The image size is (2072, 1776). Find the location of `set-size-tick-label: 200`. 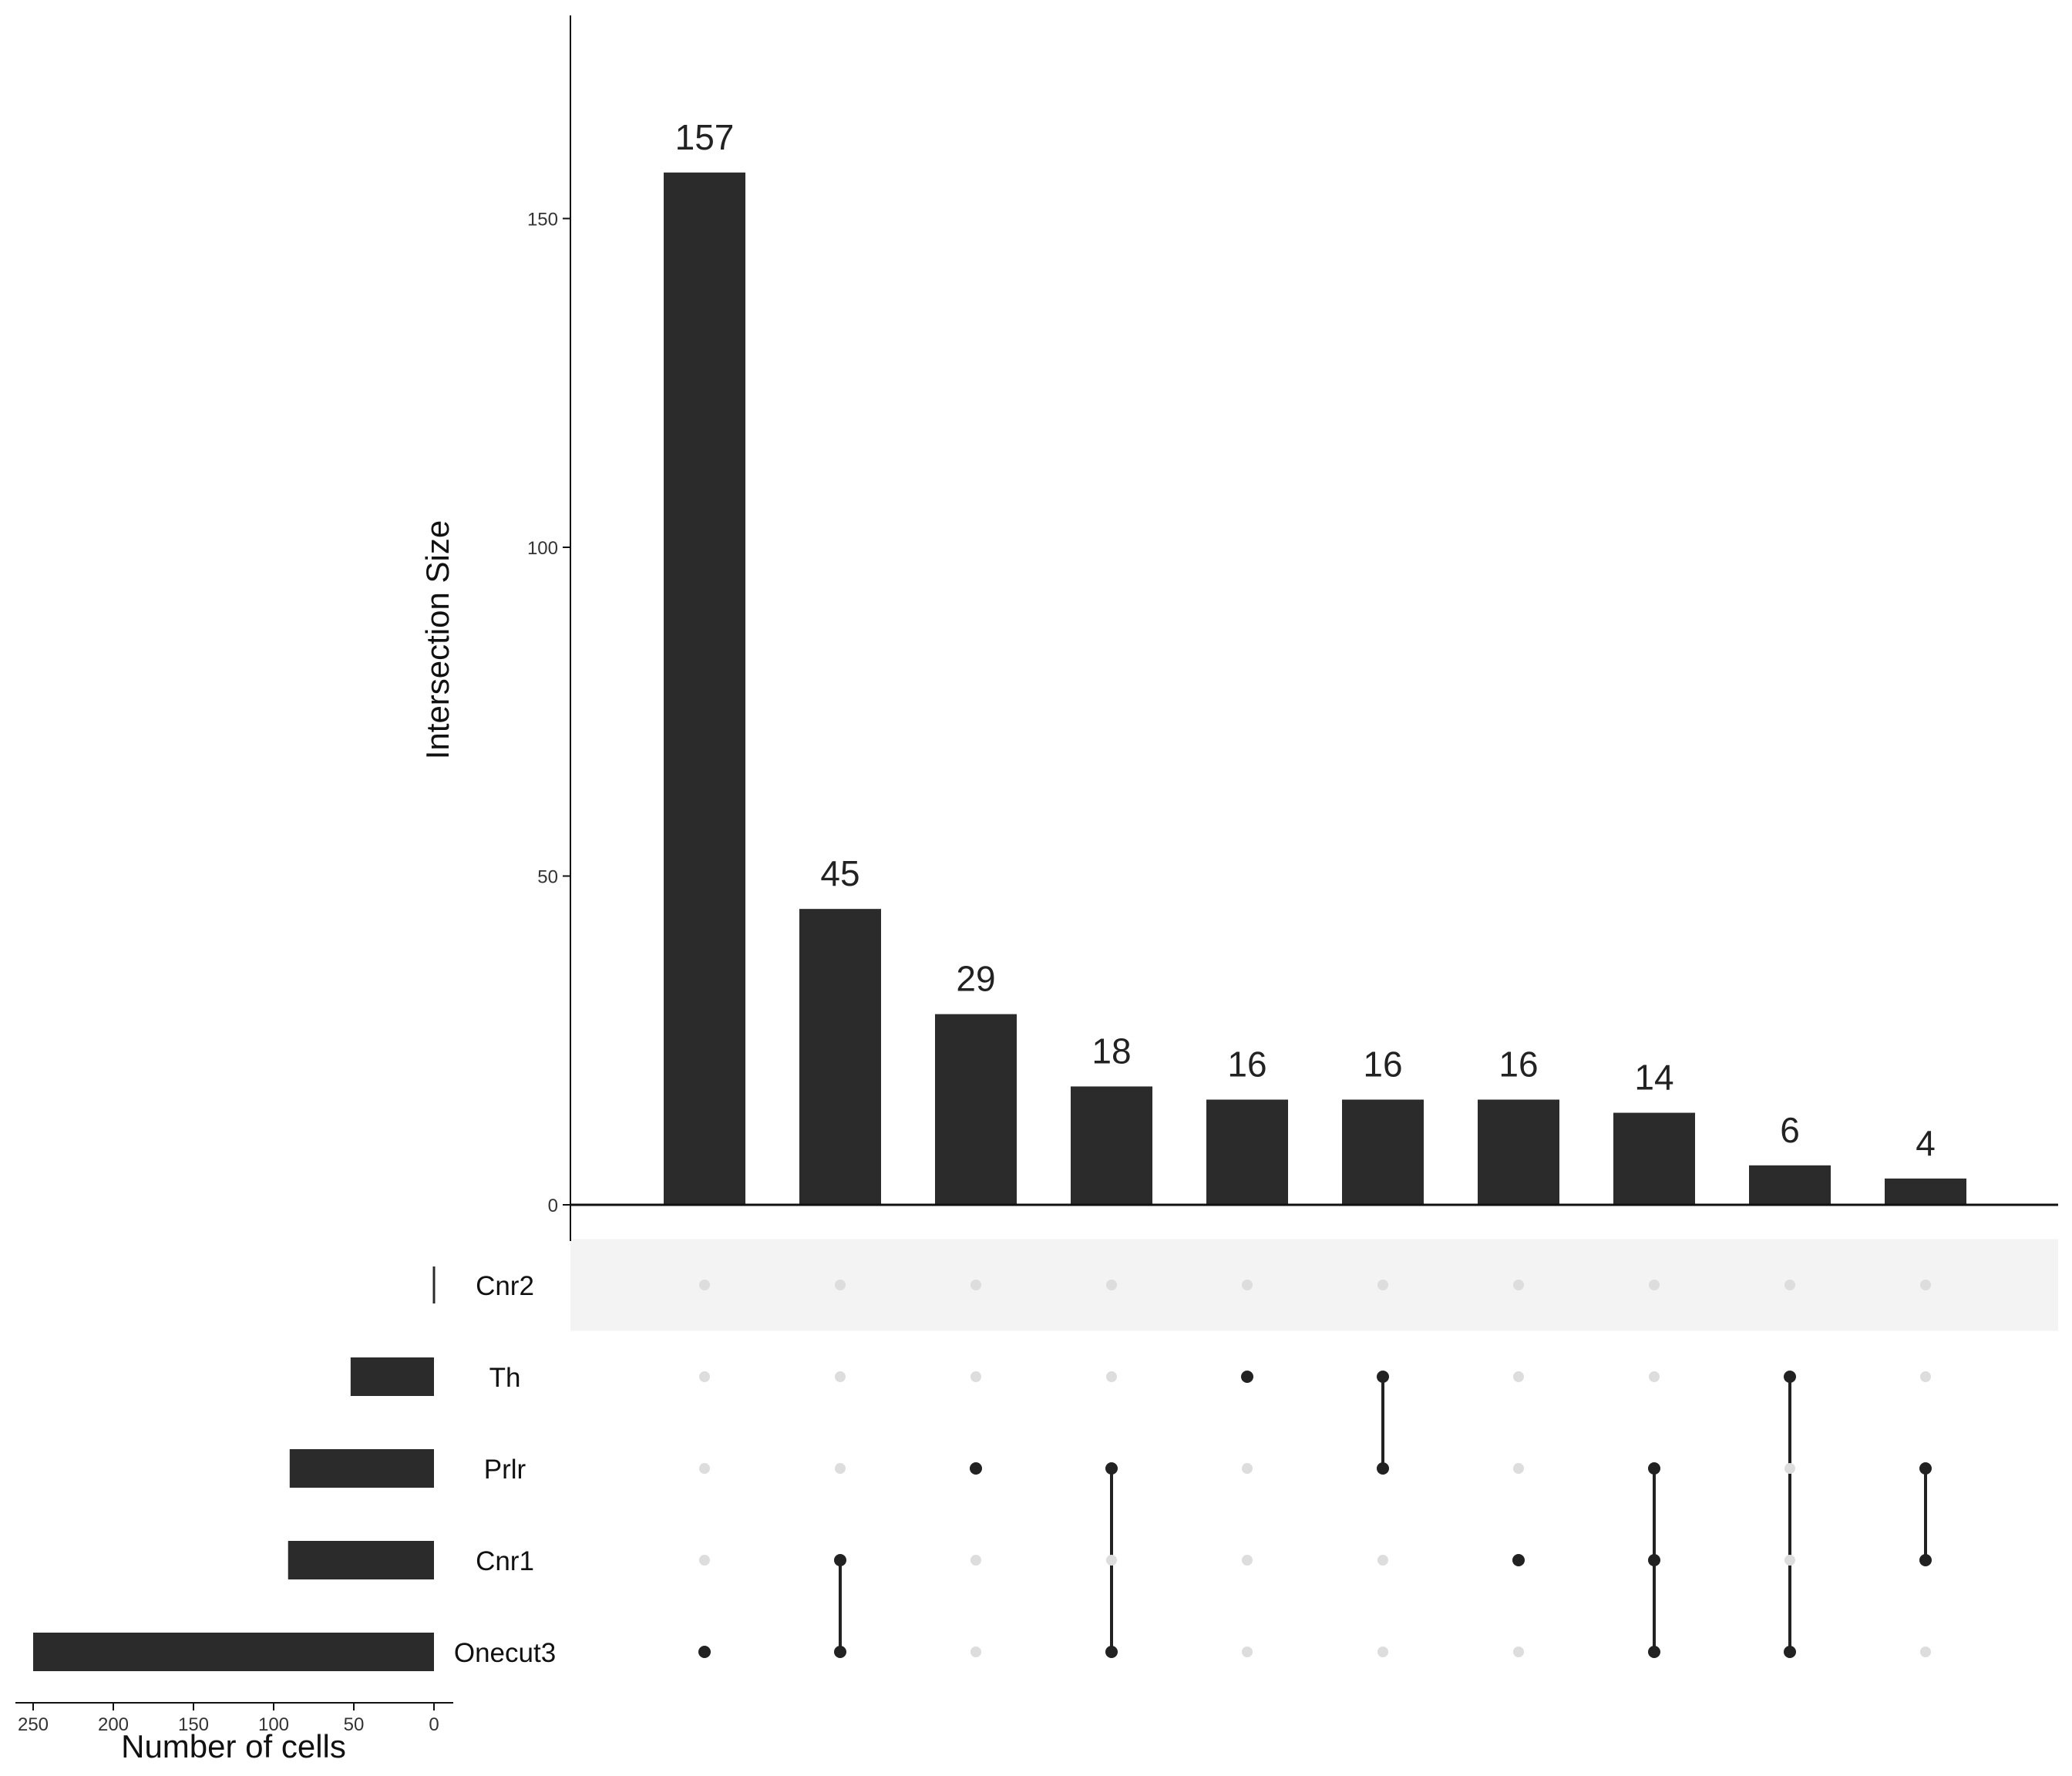

set-size-tick-label: 200 is located at coordinates (114, 1724).